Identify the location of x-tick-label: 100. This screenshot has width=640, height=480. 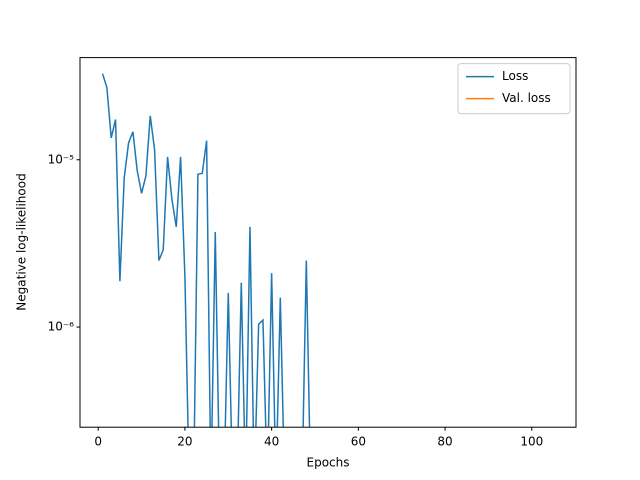
(531, 442).